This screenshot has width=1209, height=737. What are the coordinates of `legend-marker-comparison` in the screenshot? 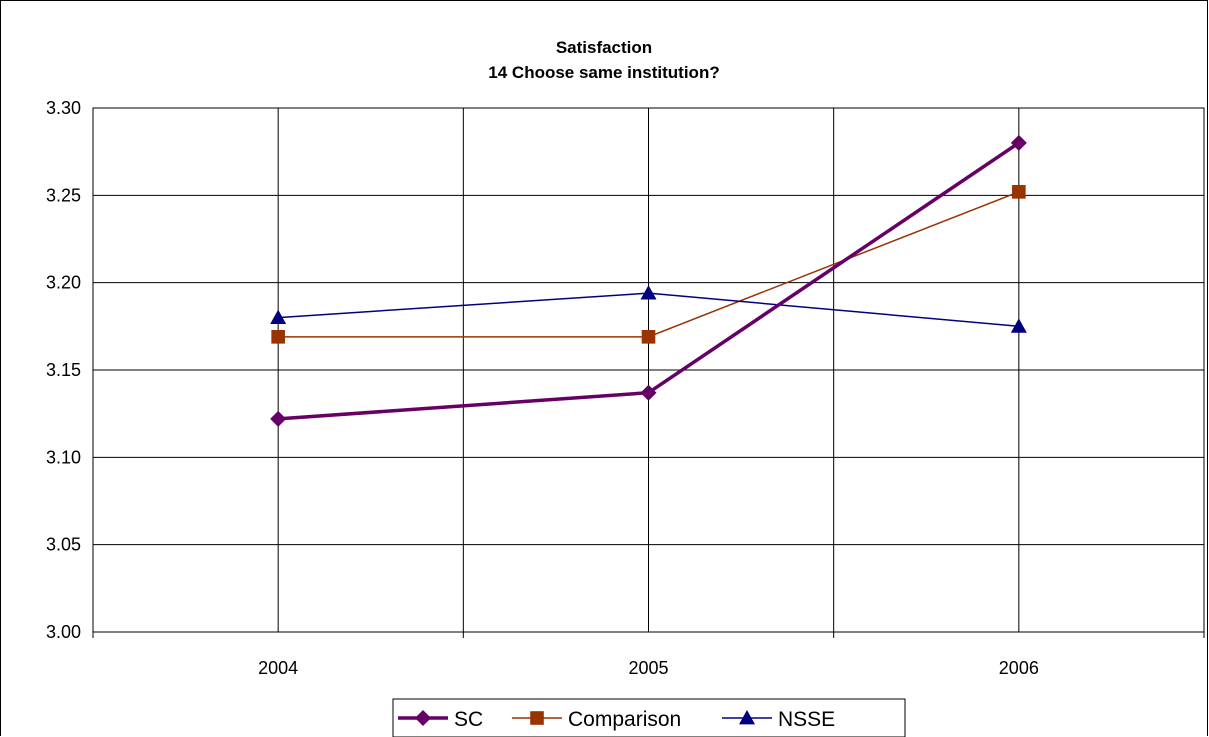 It's located at (537, 718).